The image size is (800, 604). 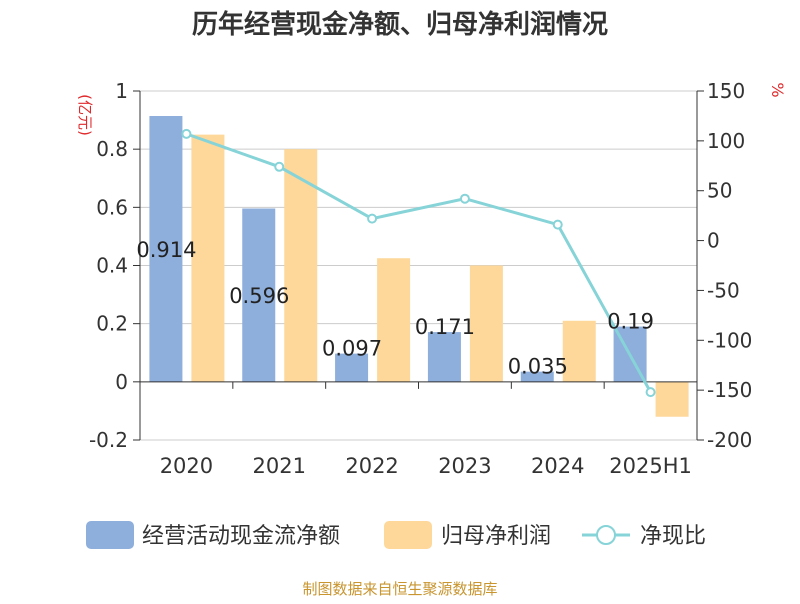 I want to click on left-axis-tick-label: 0.8, so click(x=112, y=149).